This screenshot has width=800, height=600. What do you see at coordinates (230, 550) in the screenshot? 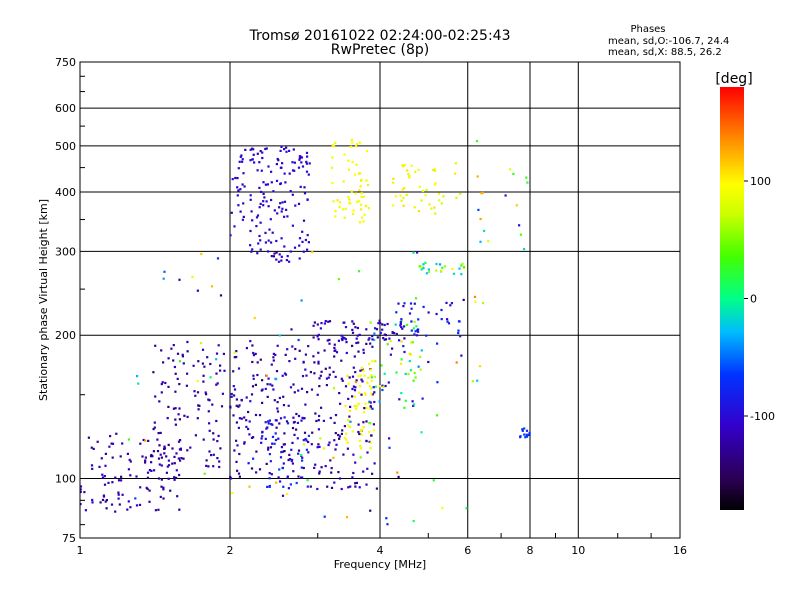
I see `x-tick-label: 2` at bounding box center [230, 550].